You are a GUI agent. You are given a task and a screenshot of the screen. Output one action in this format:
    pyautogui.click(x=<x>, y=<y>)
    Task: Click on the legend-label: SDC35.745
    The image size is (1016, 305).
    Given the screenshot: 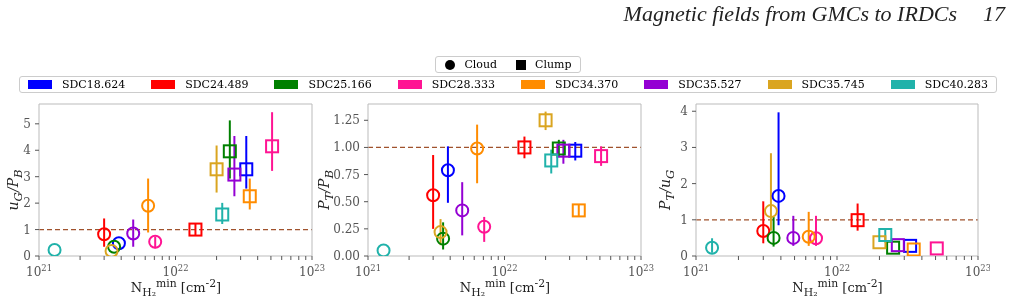 What is the action you would take?
    pyautogui.click(x=833, y=84)
    